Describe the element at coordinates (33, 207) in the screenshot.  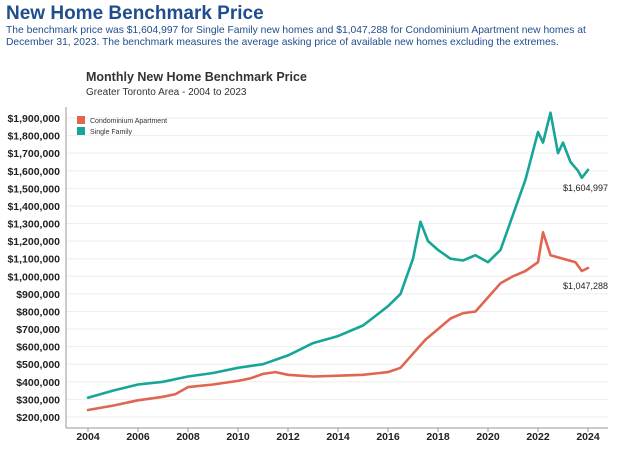
I see `y-tick-label: $1,400,000` at that location.